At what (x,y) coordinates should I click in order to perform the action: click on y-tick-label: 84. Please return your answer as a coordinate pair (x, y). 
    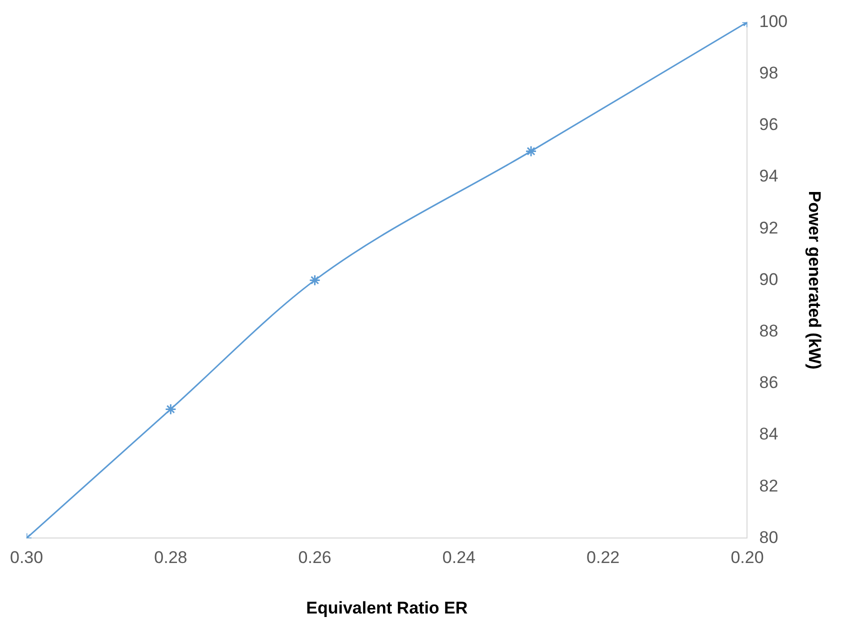
    Looking at the image, I should click on (768, 434).